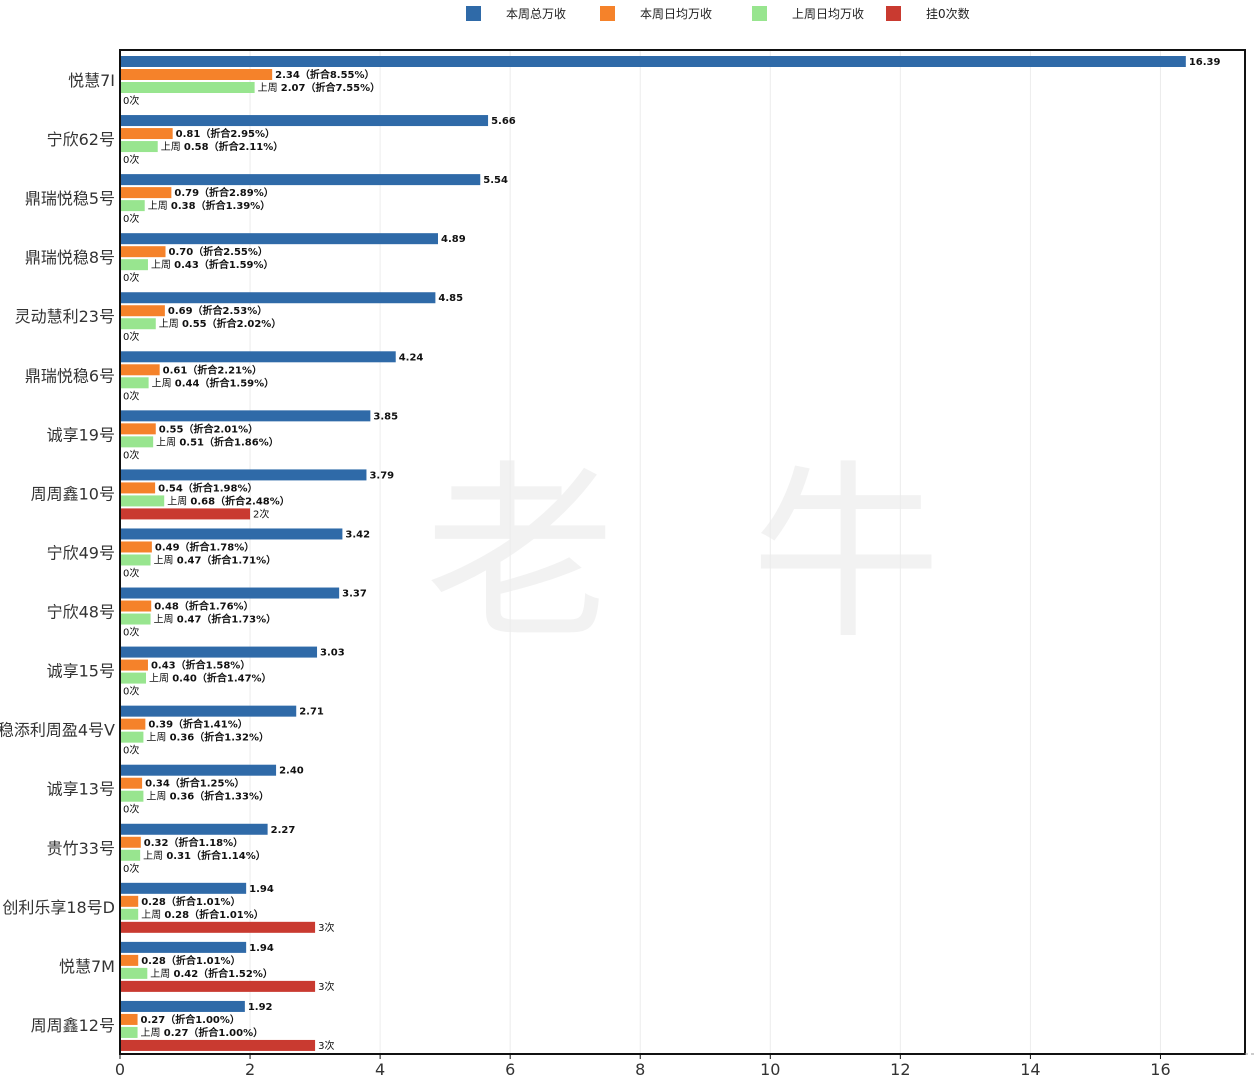 The width and height of the screenshot is (1255, 1080). I want to click on label-last-week: 上周 0.36（折合1.32%）, so click(207, 737).